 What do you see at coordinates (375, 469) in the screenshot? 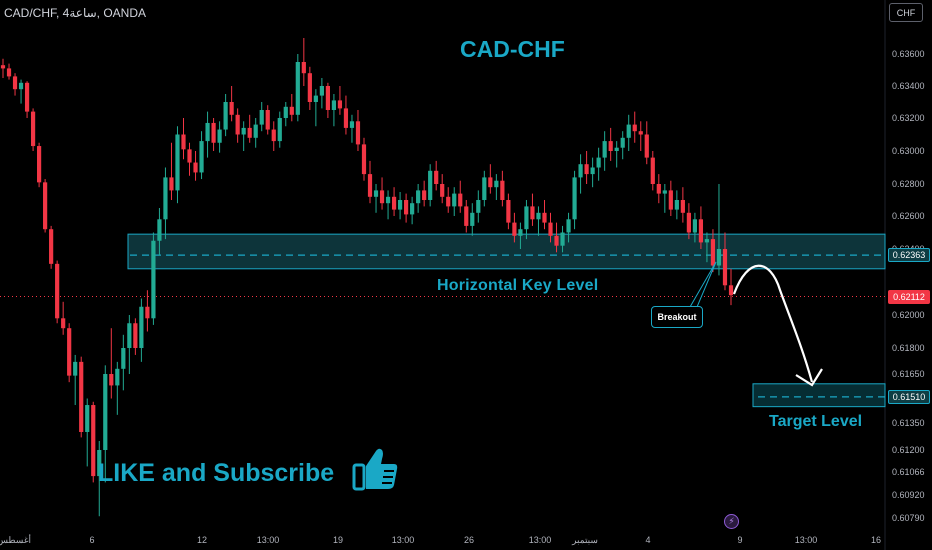
I see `thumbs-up-icon` at bounding box center [375, 469].